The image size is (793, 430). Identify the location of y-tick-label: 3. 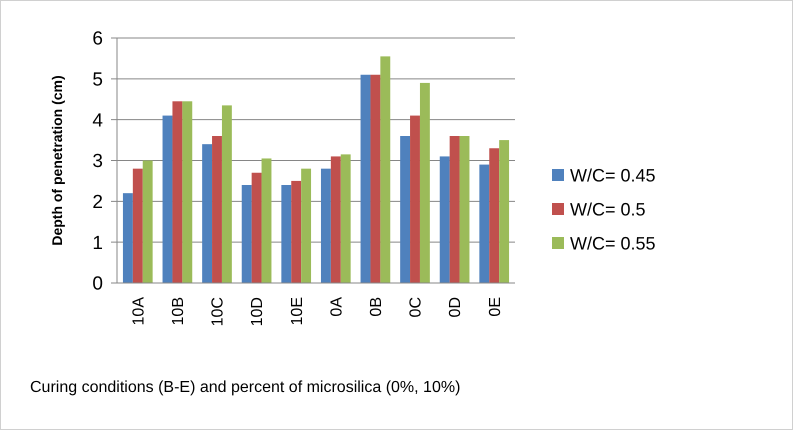
(97, 161).